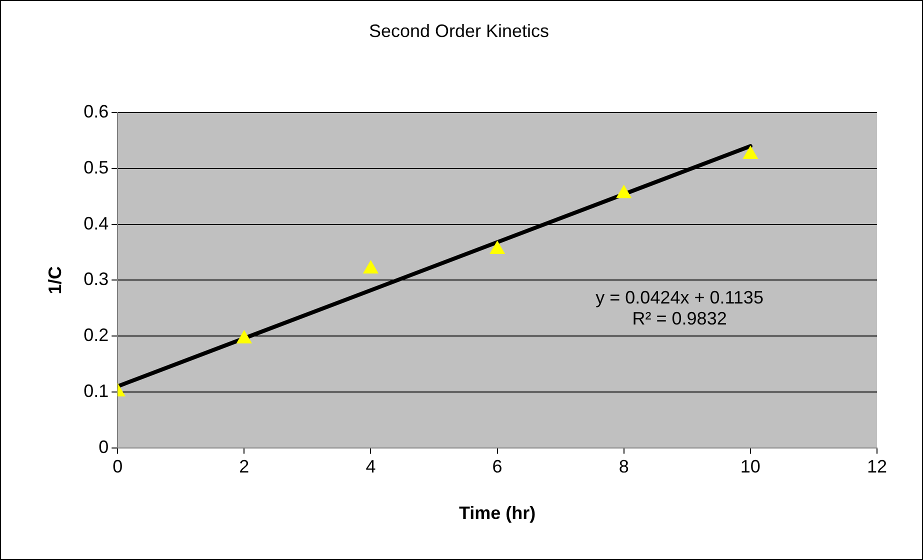 The image size is (923, 560). I want to click on x-tick-label: 0, so click(117, 466).